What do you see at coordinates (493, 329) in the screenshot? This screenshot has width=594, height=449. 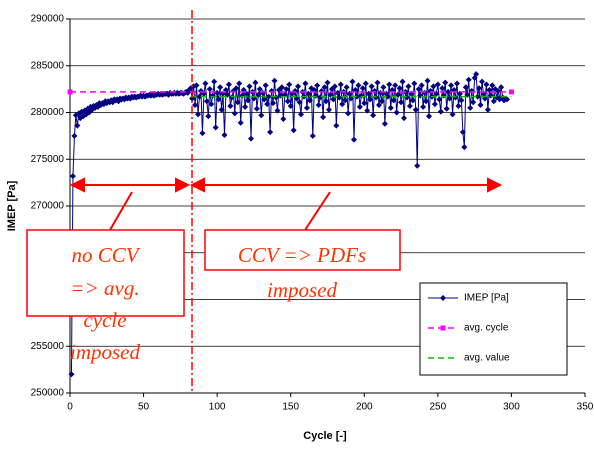 I see `legend: IMEP [Pa] avg. cycle avg. value` at bounding box center [493, 329].